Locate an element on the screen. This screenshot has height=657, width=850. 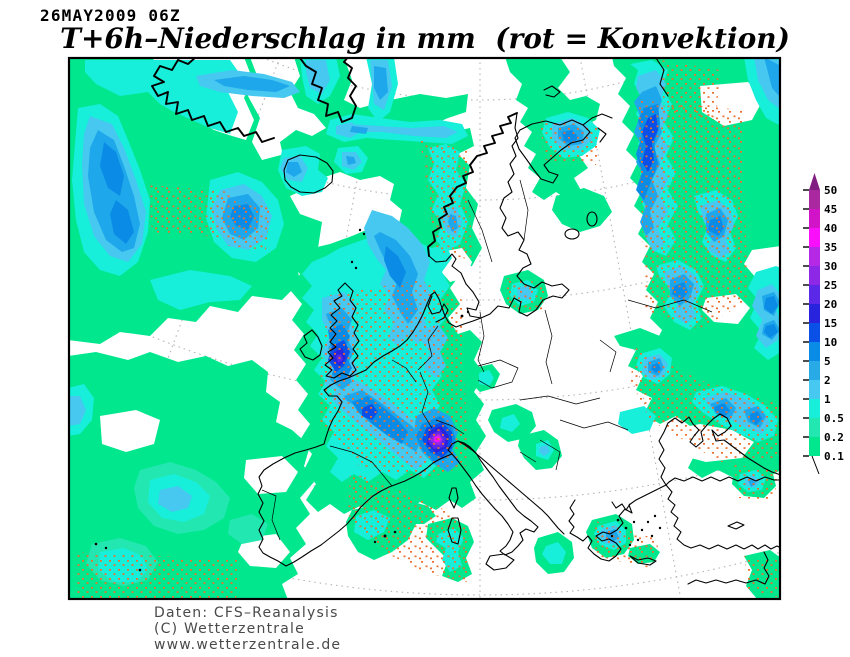
legend-tick-label: 35 is located at coordinates (830, 247).